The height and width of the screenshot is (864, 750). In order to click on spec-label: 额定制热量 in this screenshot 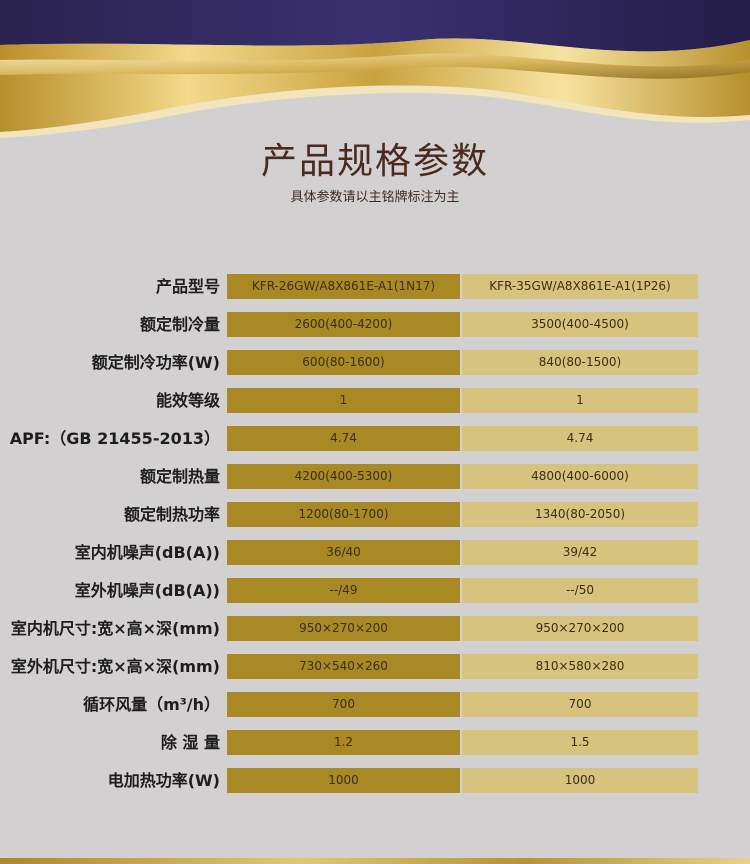, I will do `click(179, 476)`.